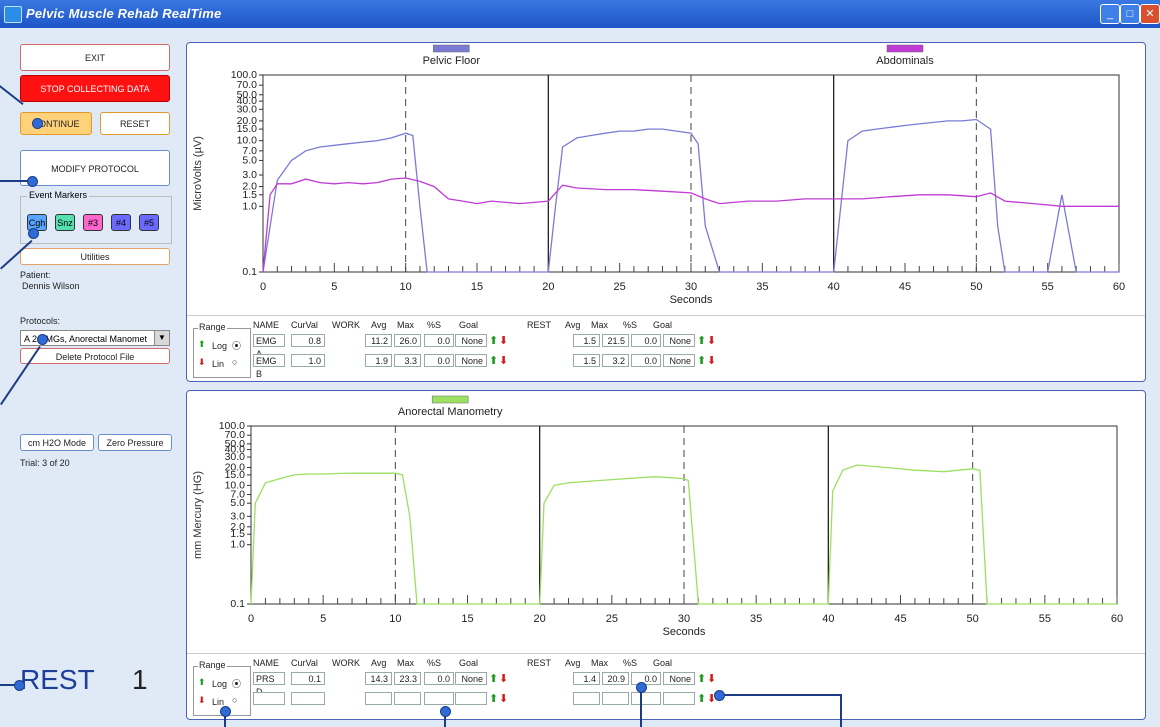 The width and height of the screenshot is (1160, 727). Describe the element at coordinates (247, 101) in the screenshot. I see `y-tick-label: 40.0` at that location.